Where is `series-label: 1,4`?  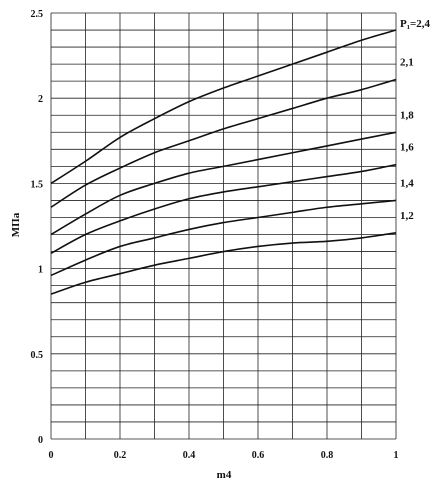 series-label: 1,4 is located at coordinates (407, 183).